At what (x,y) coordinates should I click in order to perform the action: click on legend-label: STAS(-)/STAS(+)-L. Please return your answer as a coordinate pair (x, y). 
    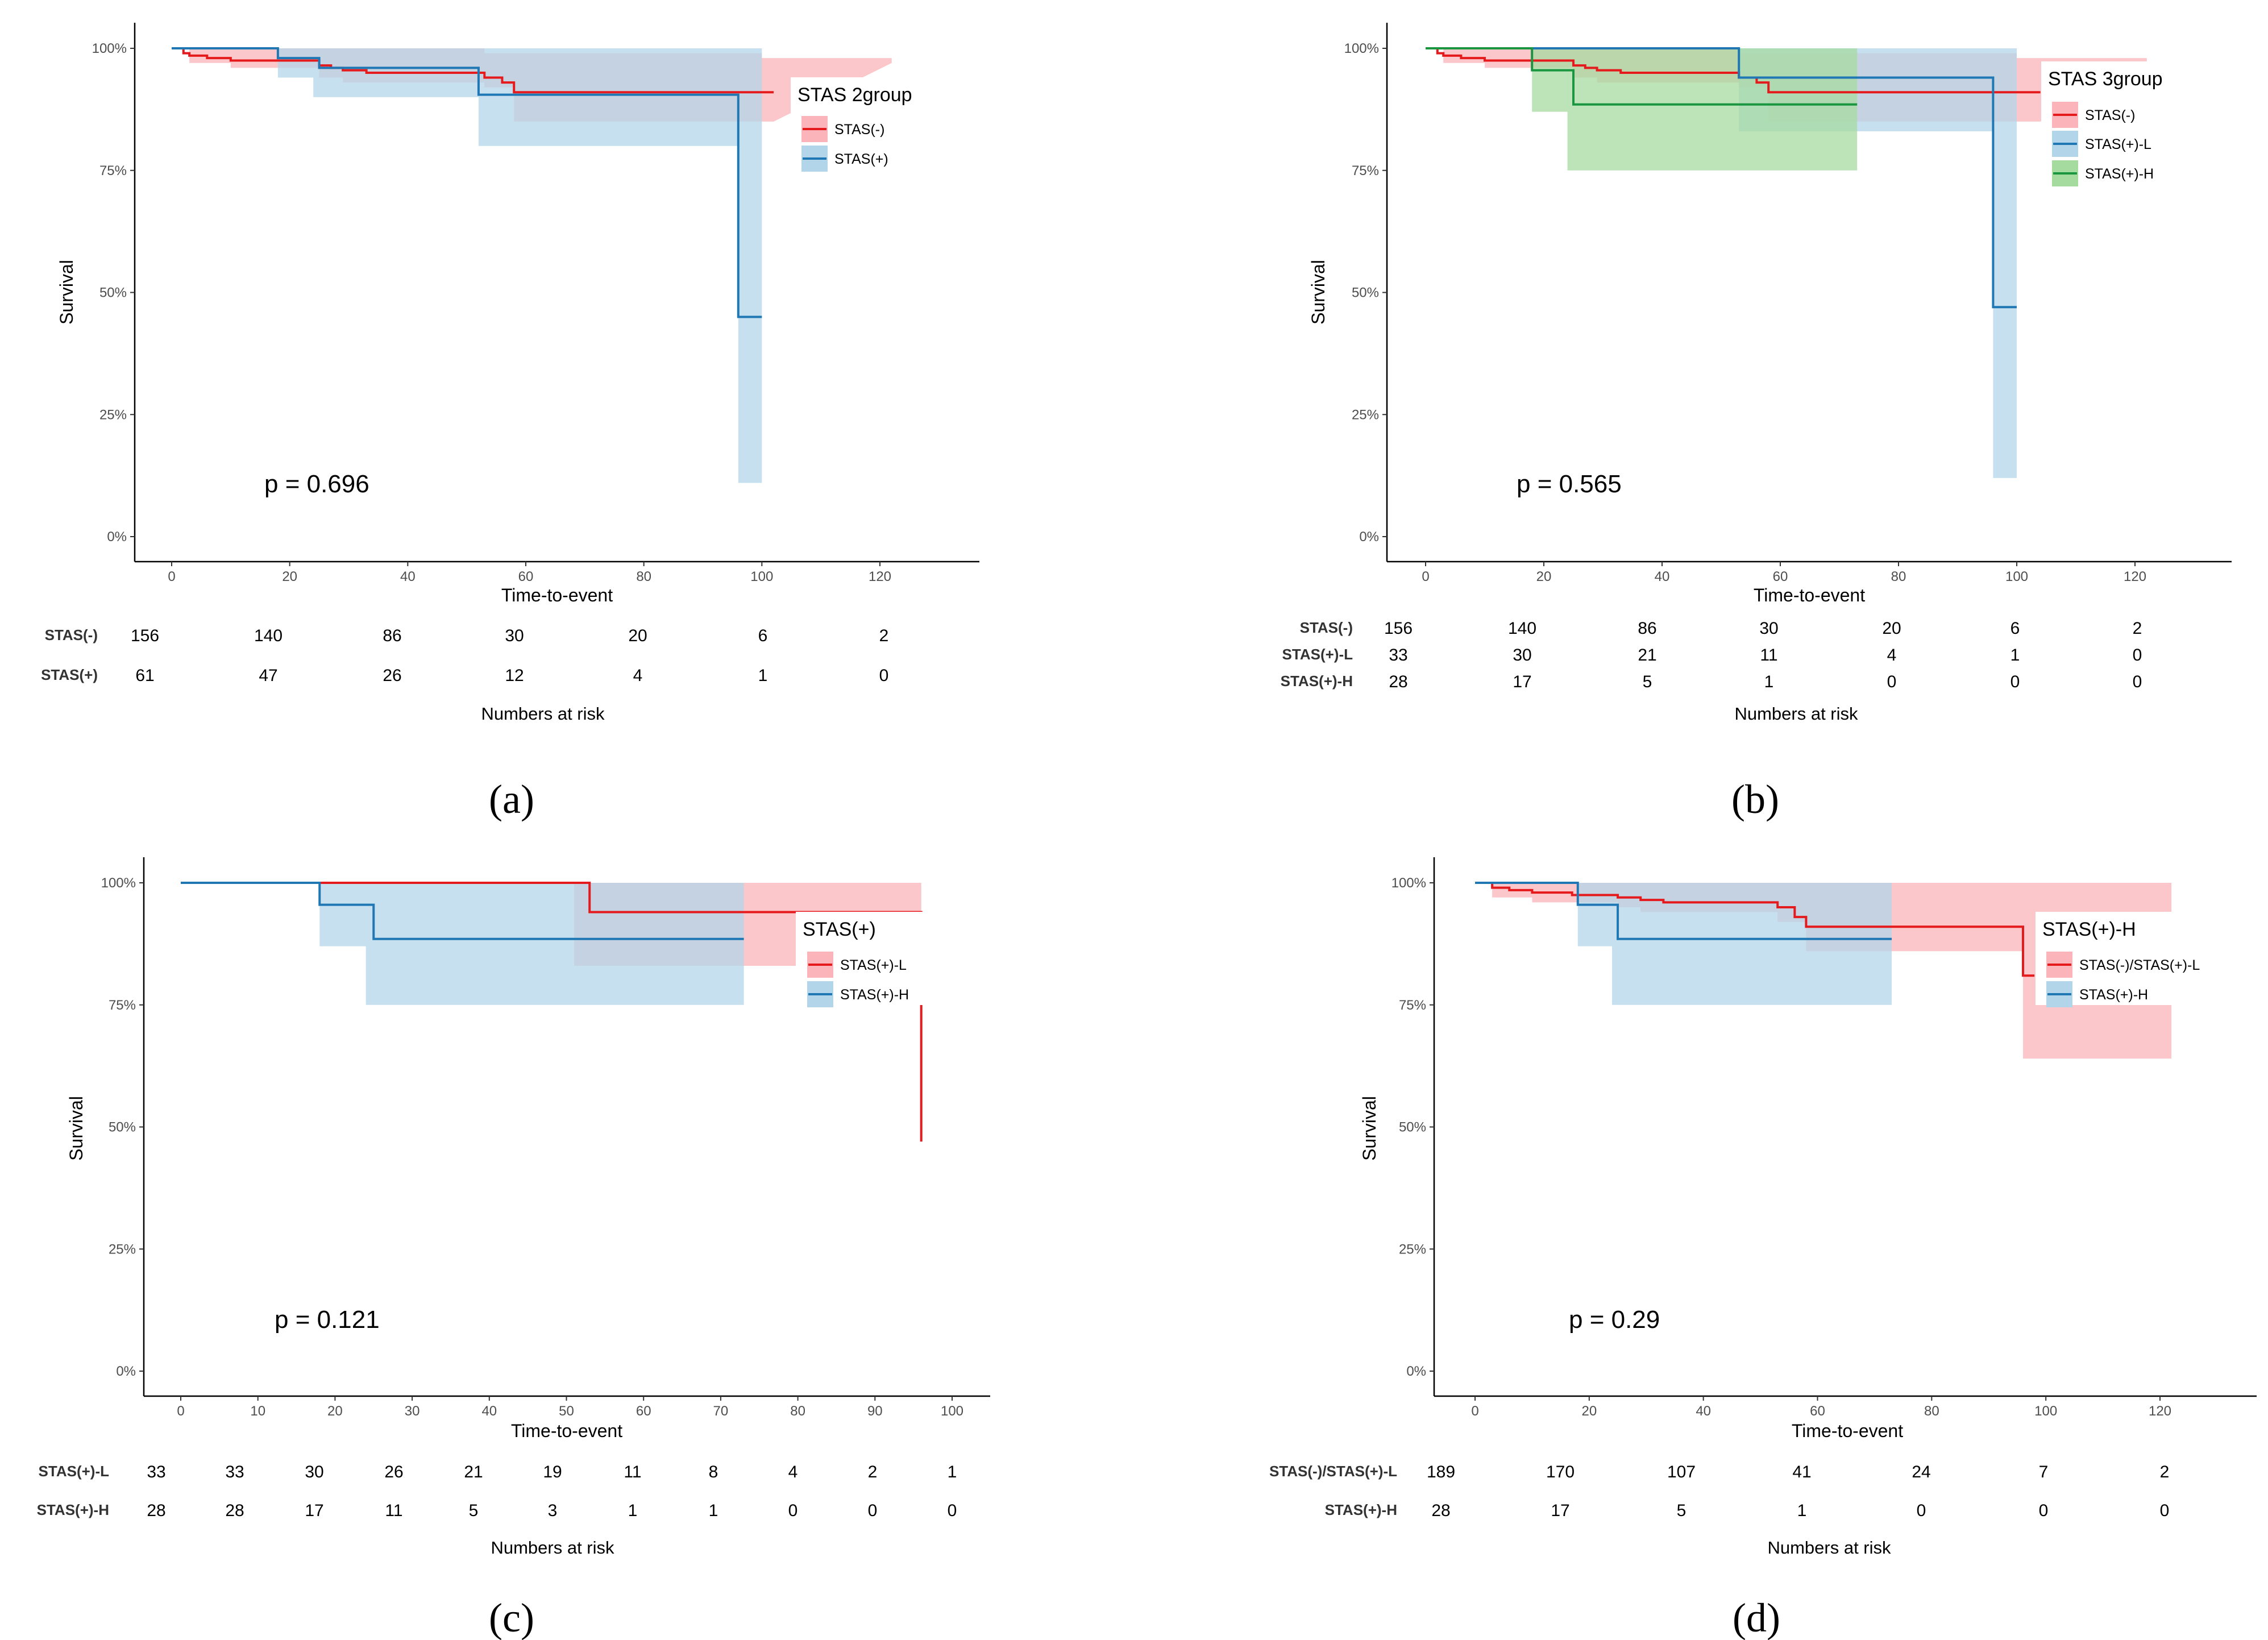
    Looking at the image, I should click on (2139, 965).